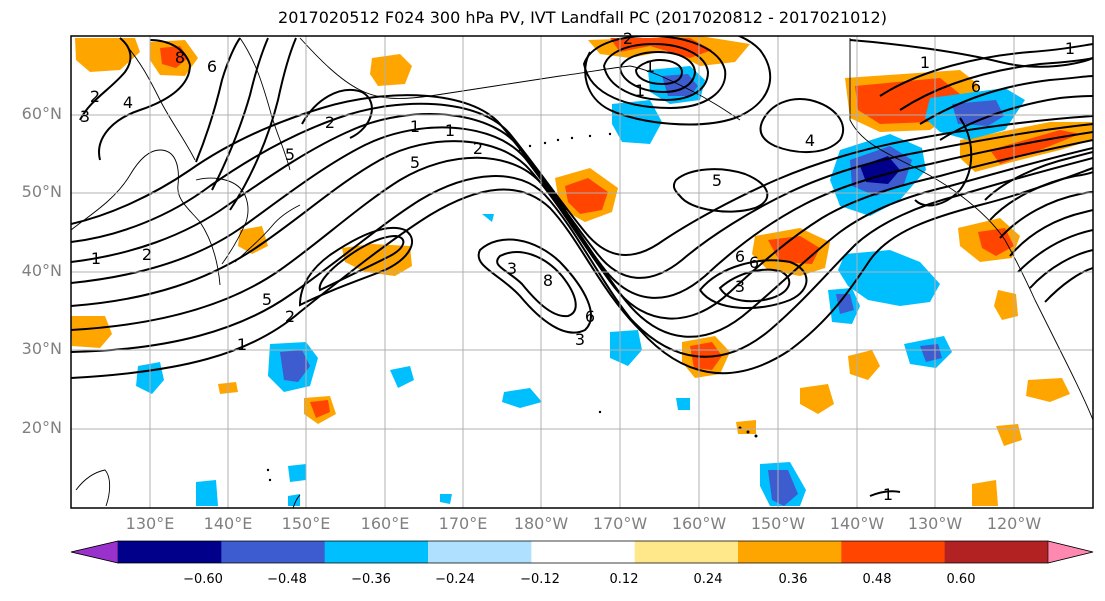 Image resolution: width=1105 pixels, height=601 pixels. Describe the element at coordinates (41, 427) in the screenshot. I see `lat-label-20n: 20°N` at that location.